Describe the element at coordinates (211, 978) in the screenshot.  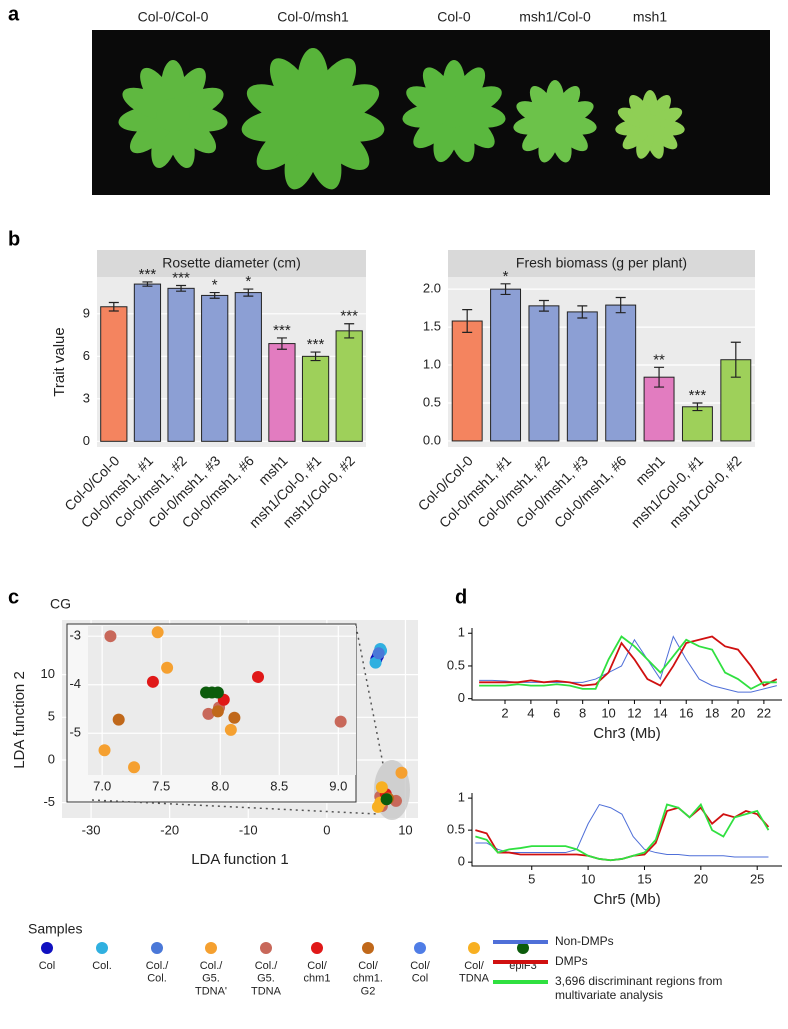
I see `legend-label: Col./G5. TDNA'` at that location.